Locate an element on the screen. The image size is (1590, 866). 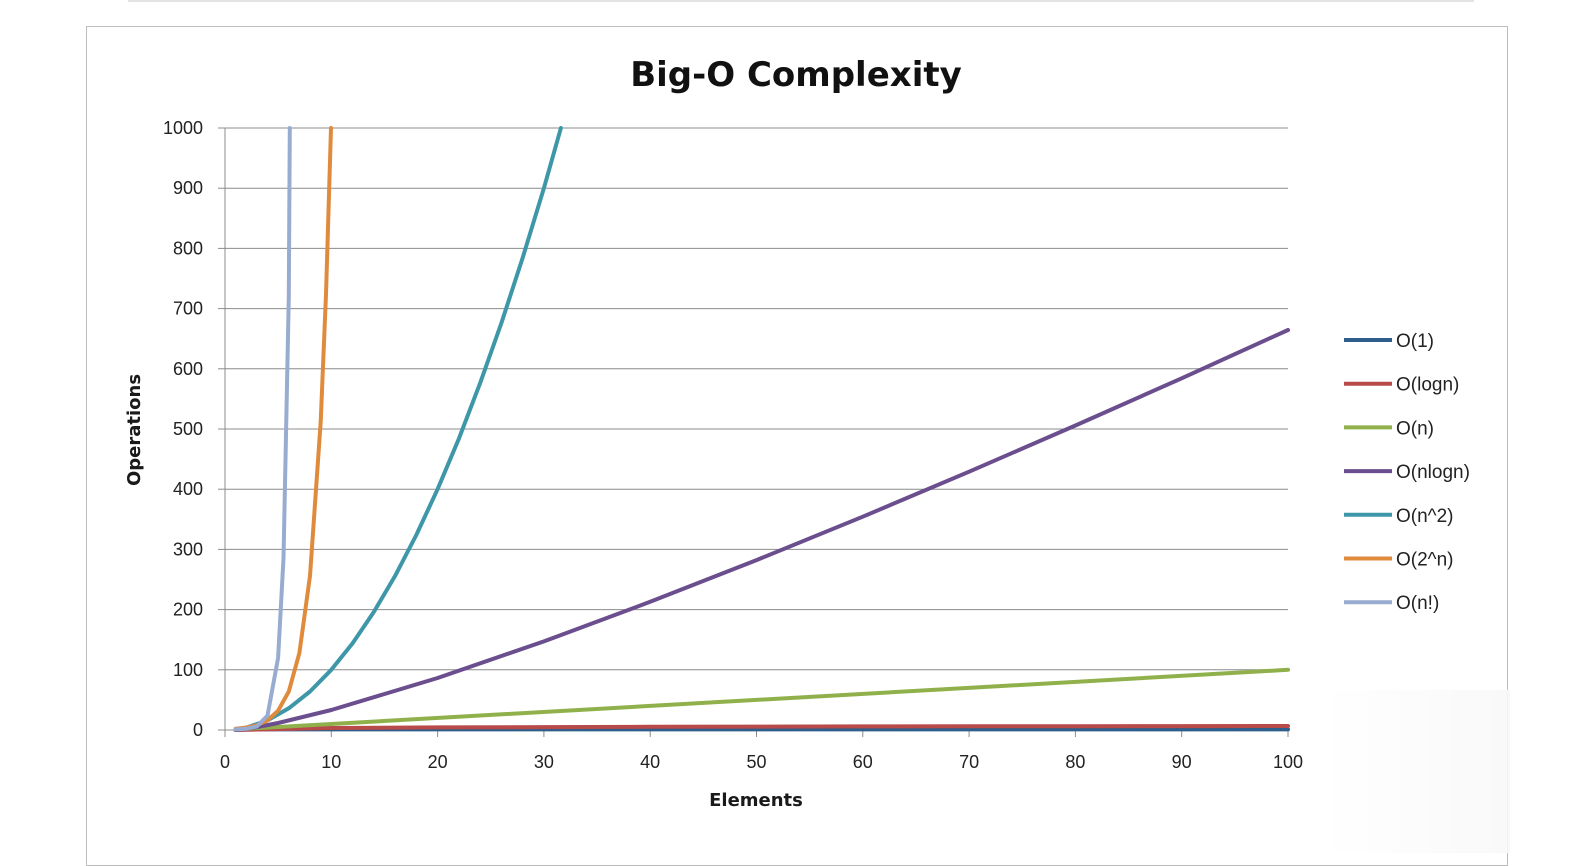
y-tick-label: 900 is located at coordinates (188, 188).